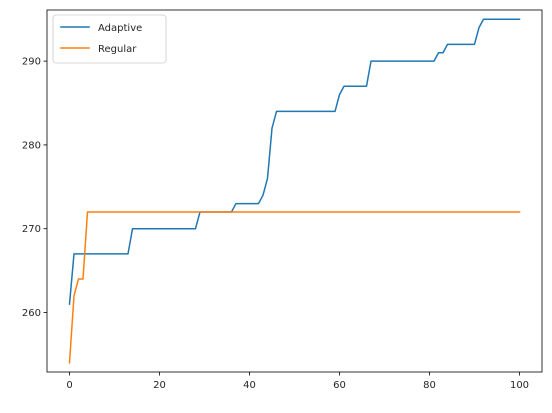 This screenshot has height=413, width=552. Describe the element at coordinates (109, 39) in the screenshot. I see `legend: Adaptive Regular` at that location.